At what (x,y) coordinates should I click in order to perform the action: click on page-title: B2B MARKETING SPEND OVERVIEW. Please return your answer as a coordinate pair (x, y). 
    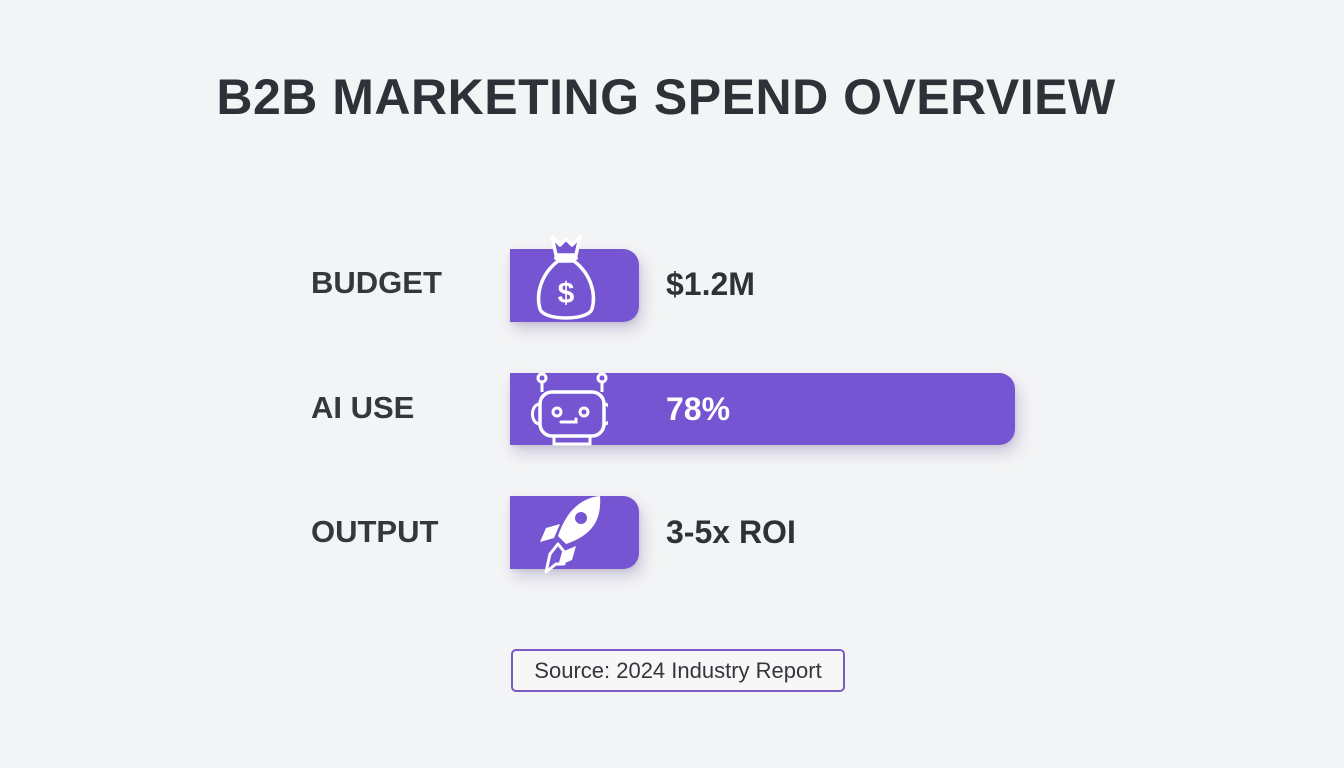
    Looking at the image, I should click on (666, 97).